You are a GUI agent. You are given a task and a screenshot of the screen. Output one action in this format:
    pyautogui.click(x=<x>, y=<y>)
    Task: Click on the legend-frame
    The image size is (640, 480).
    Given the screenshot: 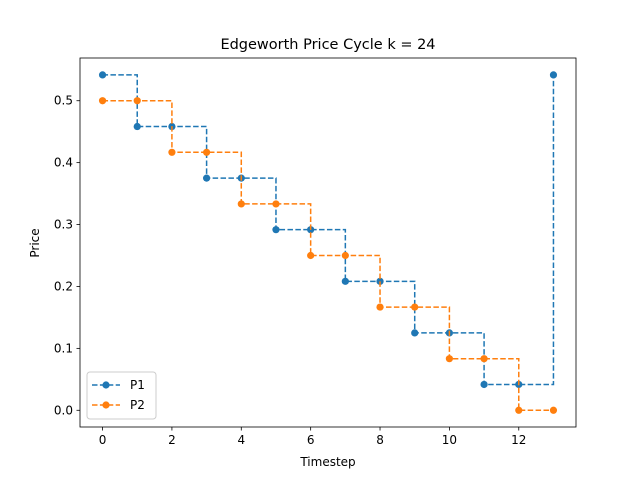 What is the action you would take?
    pyautogui.click(x=121, y=395)
    